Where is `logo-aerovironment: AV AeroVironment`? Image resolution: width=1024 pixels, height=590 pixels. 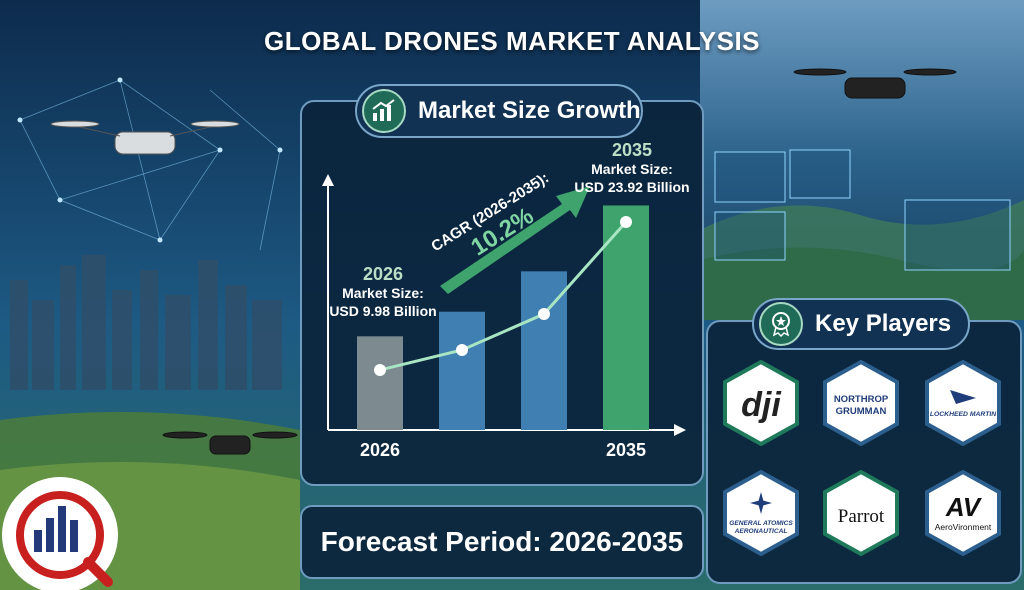 logo-aerovironment: AV AeroVironment is located at coordinates (963, 513).